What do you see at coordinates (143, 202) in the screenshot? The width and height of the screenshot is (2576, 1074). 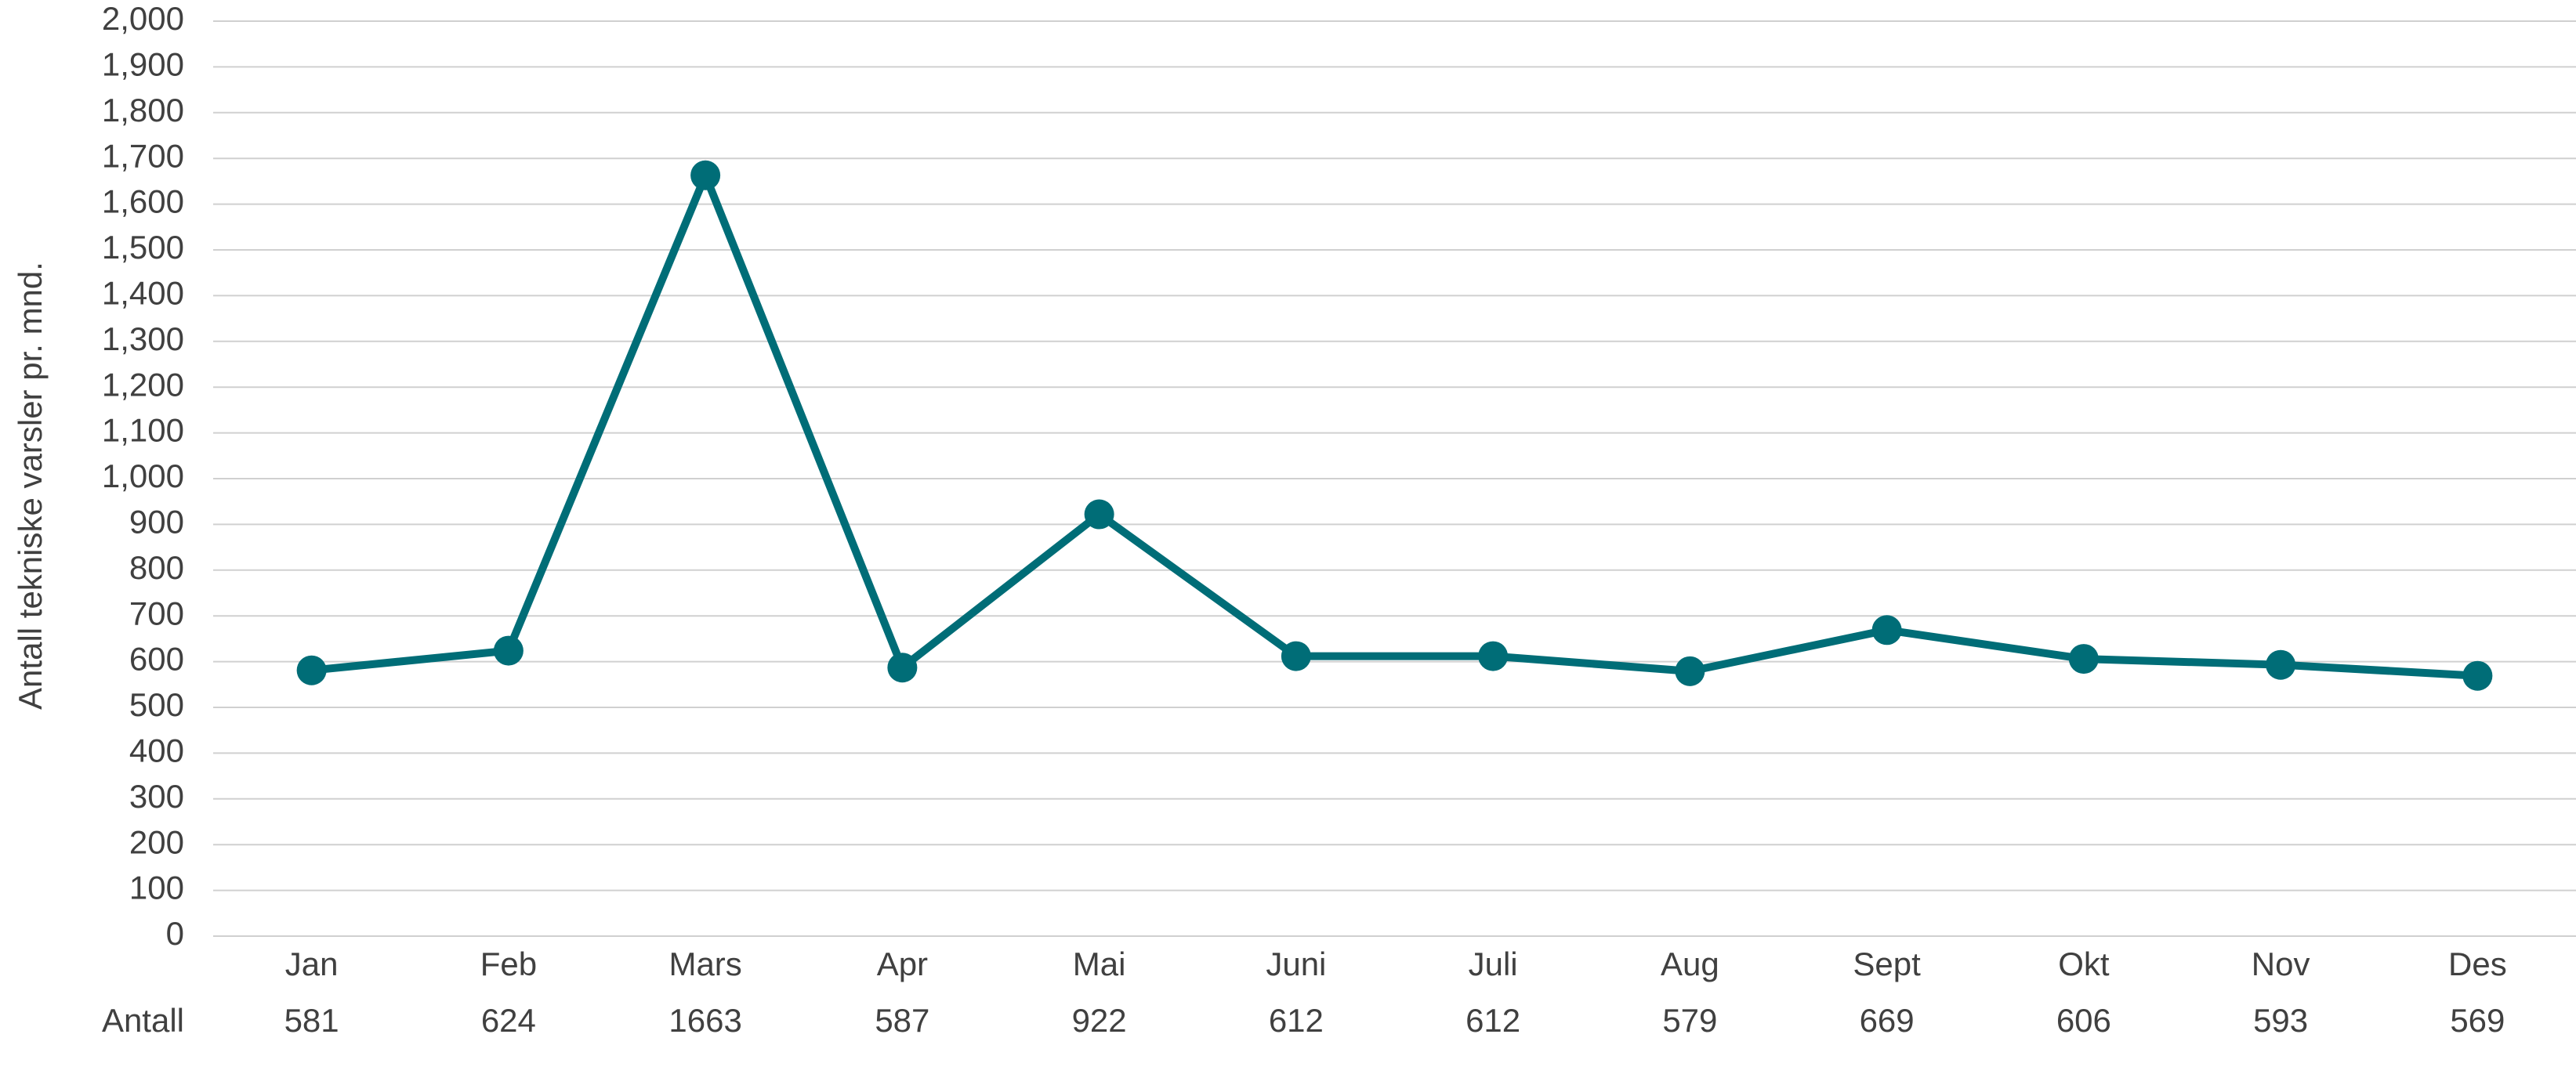 I see `y-tick-label: 1,600` at bounding box center [143, 202].